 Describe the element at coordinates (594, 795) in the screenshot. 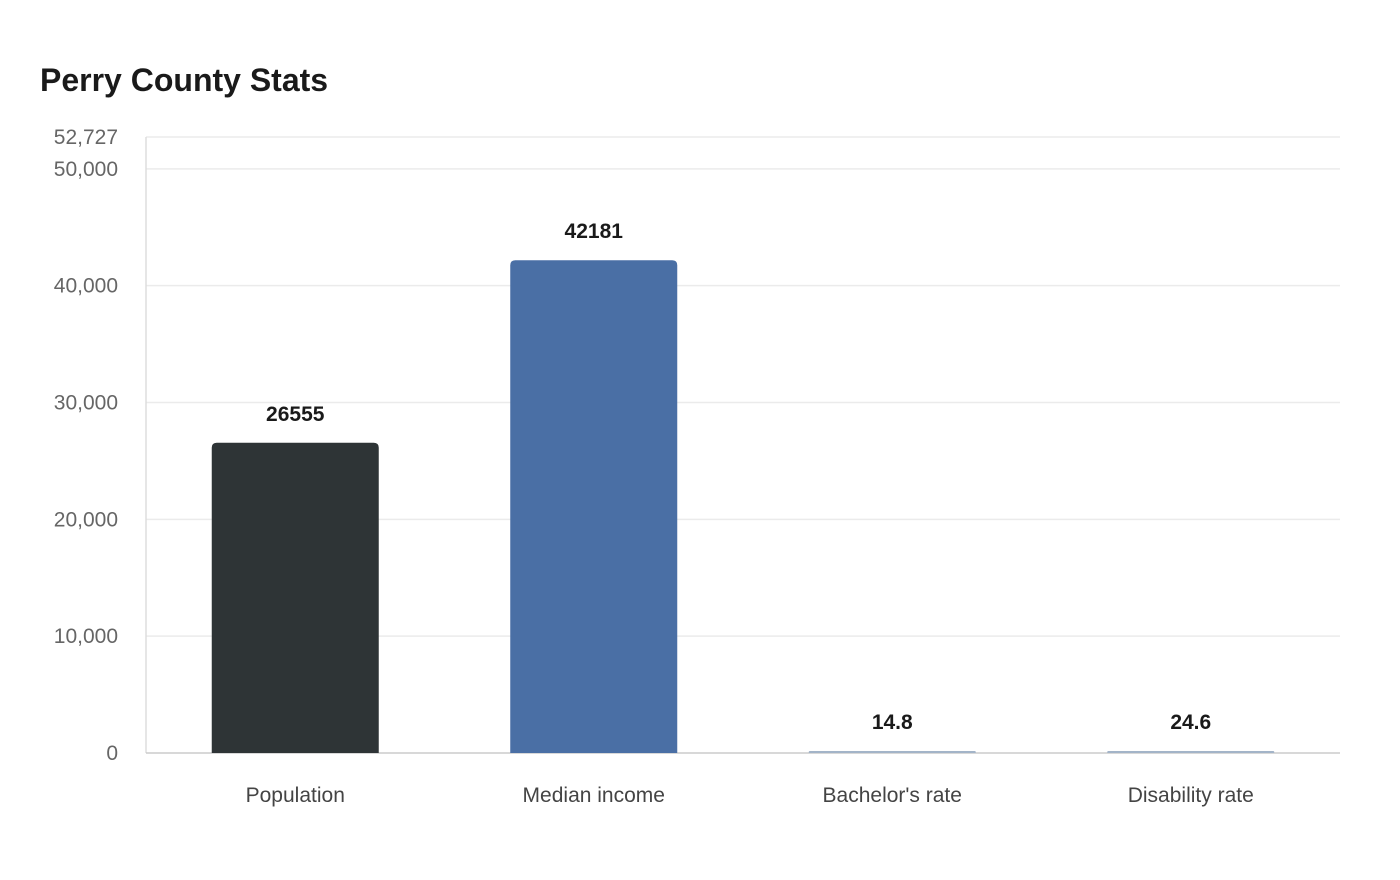

I see `category-label: Median income` at that location.